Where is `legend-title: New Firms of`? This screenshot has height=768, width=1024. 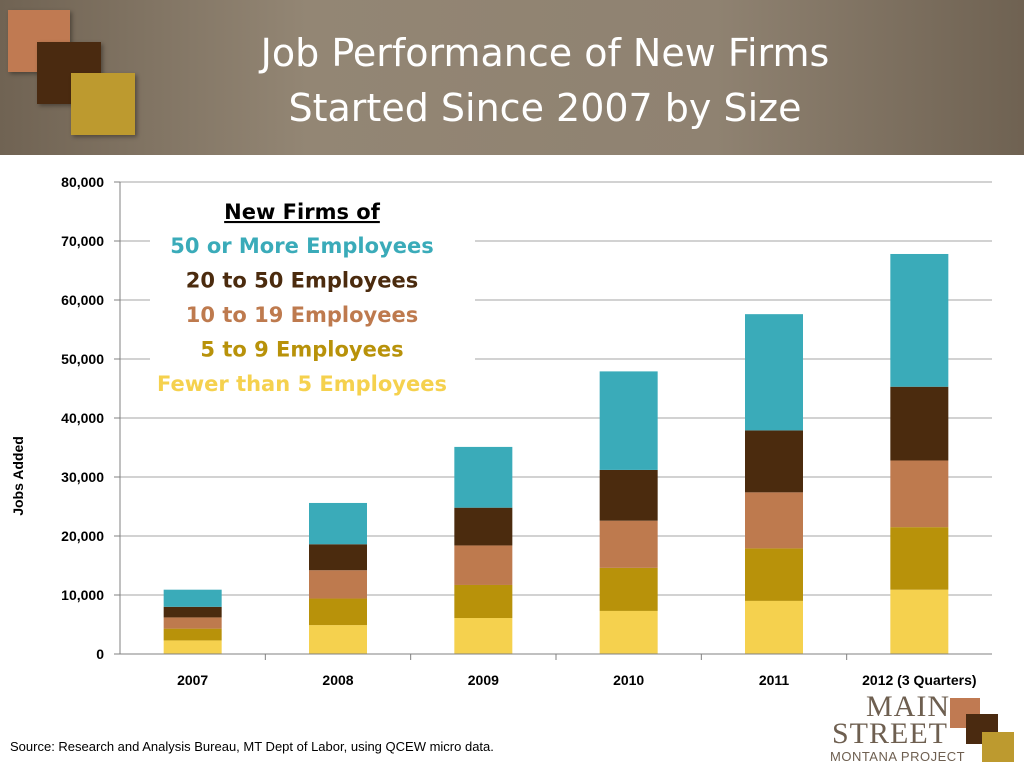 legend-title: New Firms of is located at coordinates (302, 212).